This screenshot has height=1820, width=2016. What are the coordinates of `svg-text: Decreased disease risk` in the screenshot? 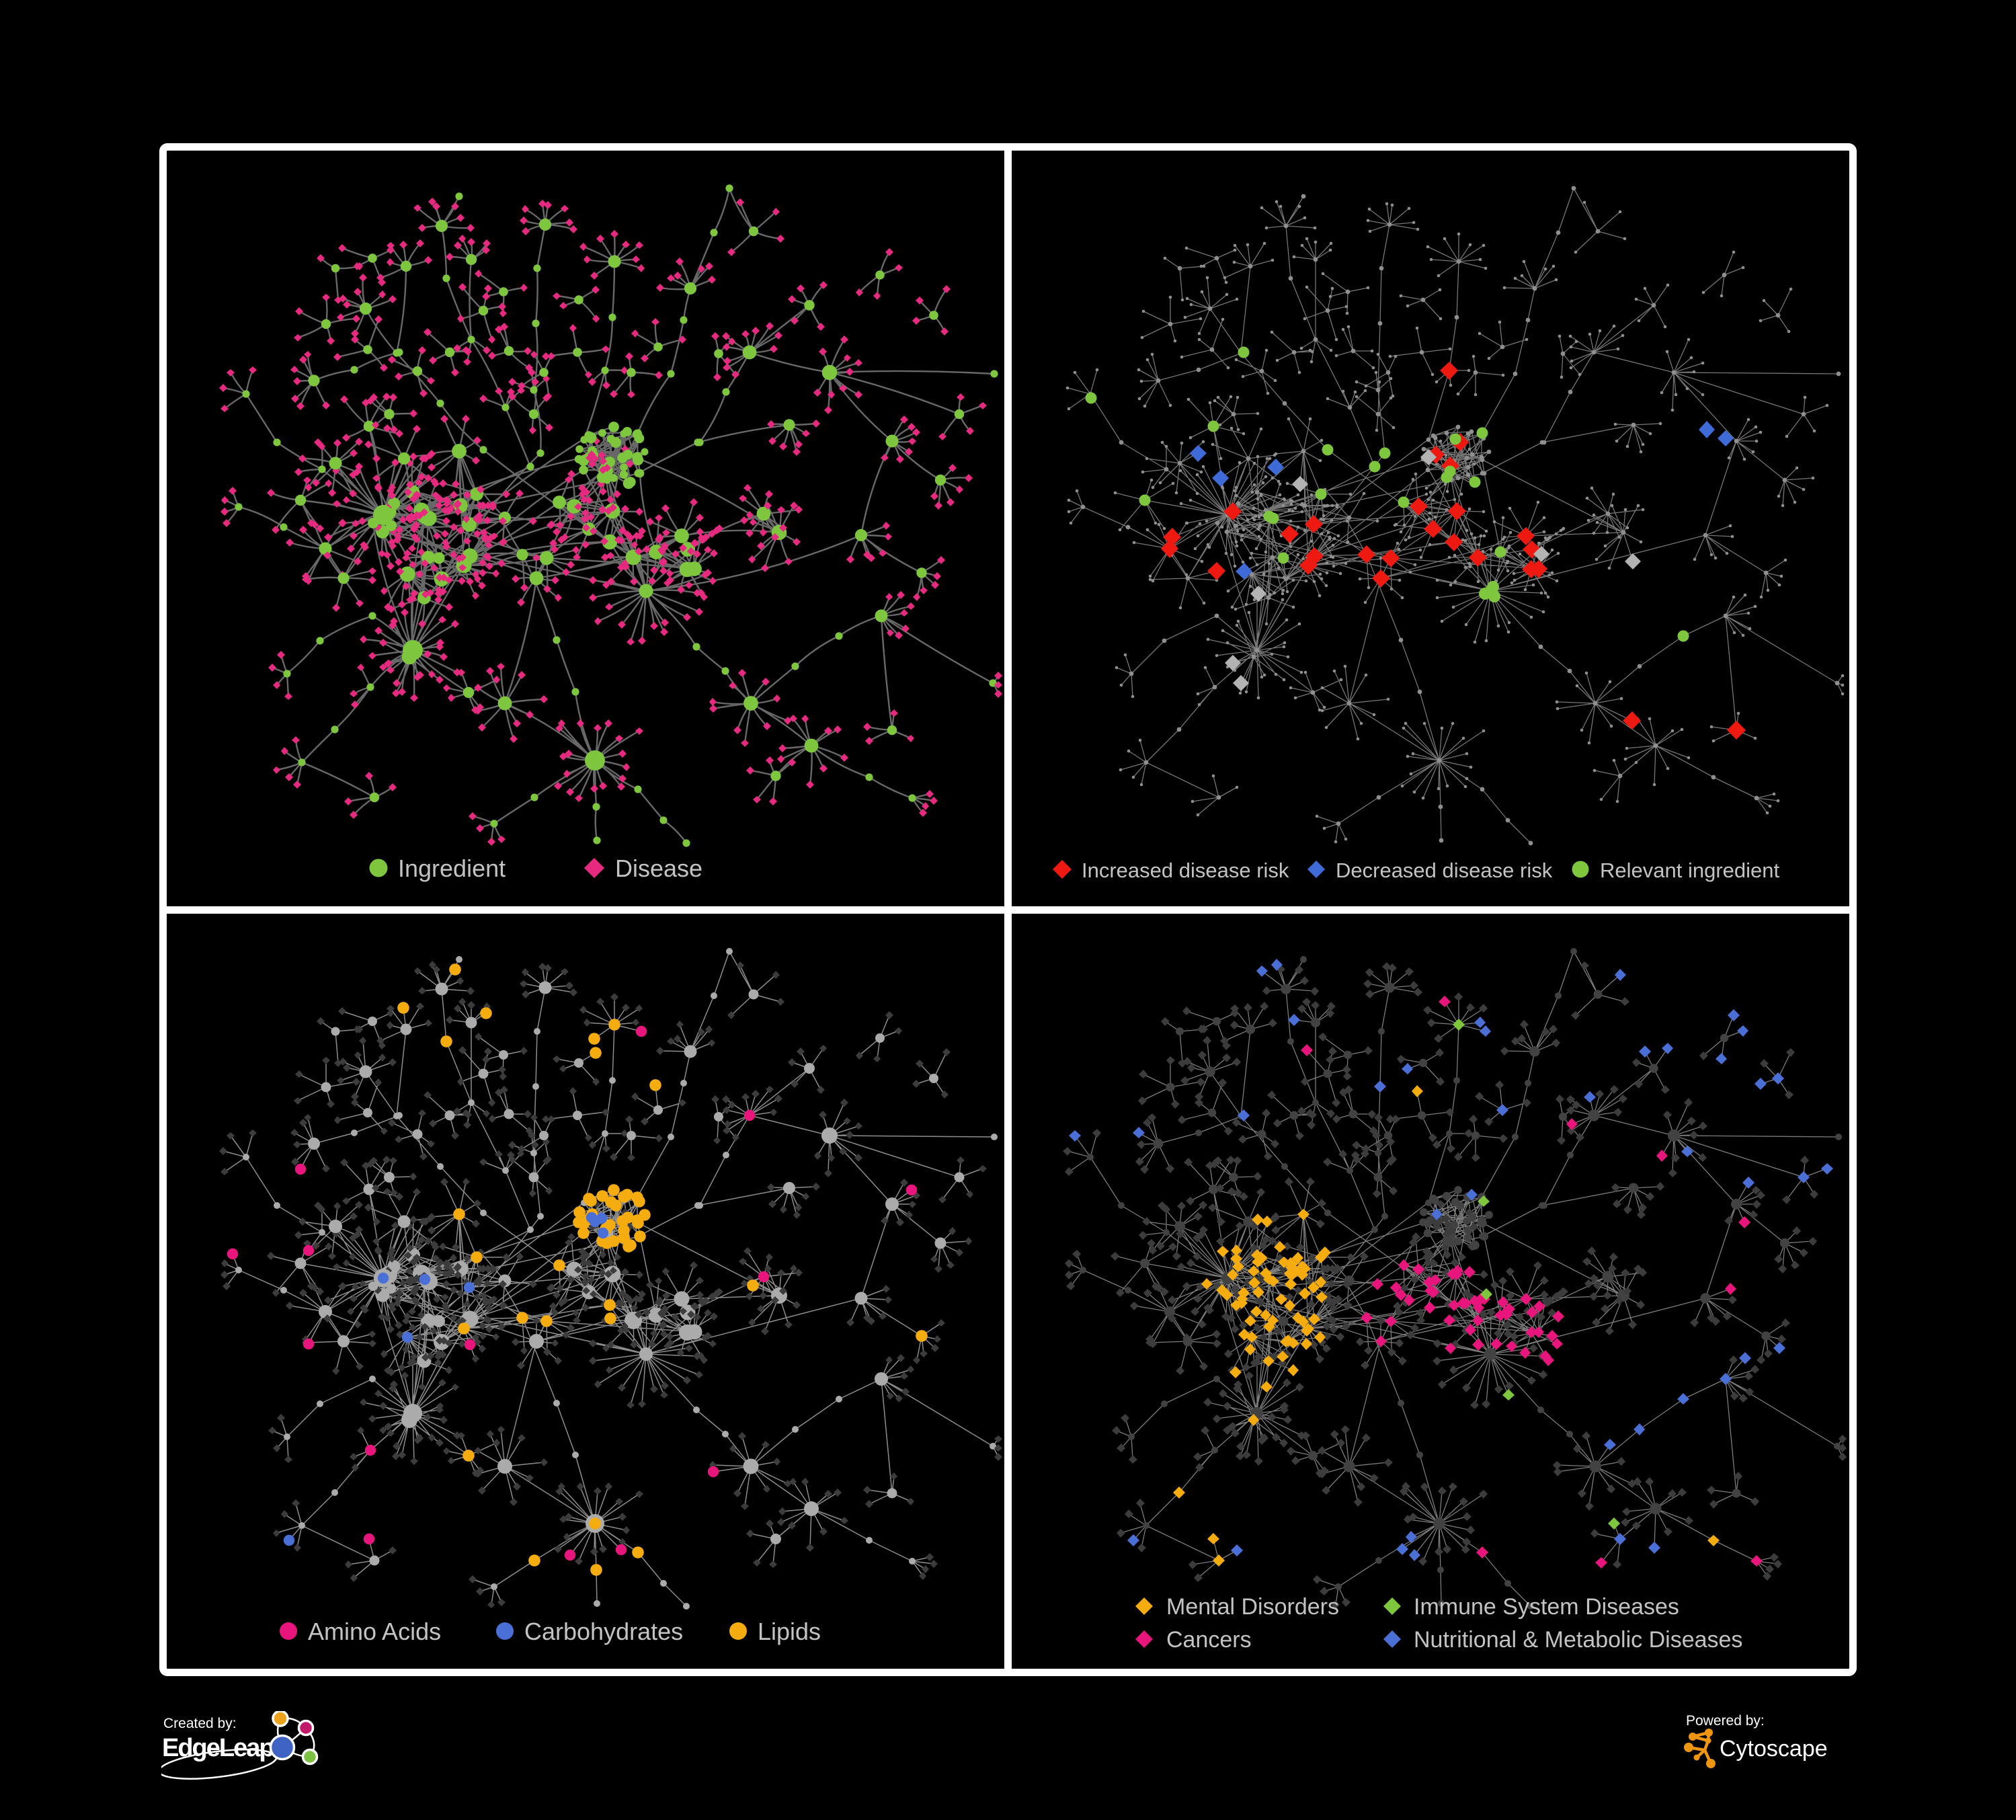 It's located at (1444, 870).